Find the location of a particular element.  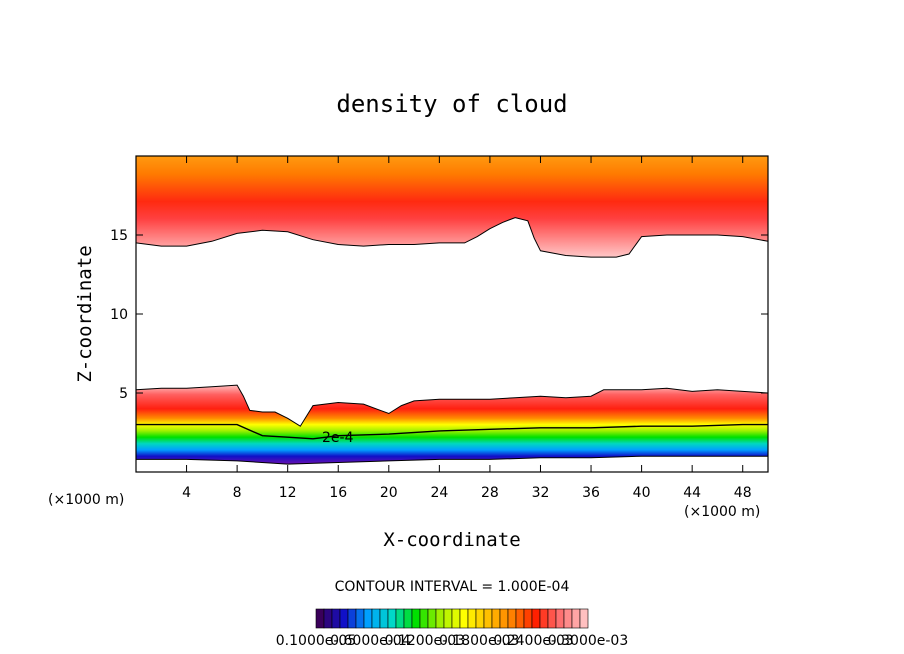

colorbar-tick-label: 0.6000e-04 is located at coordinates (370, 641).